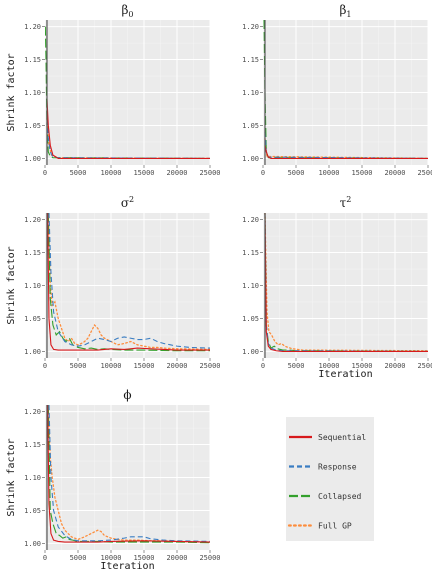  What do you see at coordinates (346, 202) in the screenshot?
I see `panel-title: τ2` at bounding box center [346, 202].